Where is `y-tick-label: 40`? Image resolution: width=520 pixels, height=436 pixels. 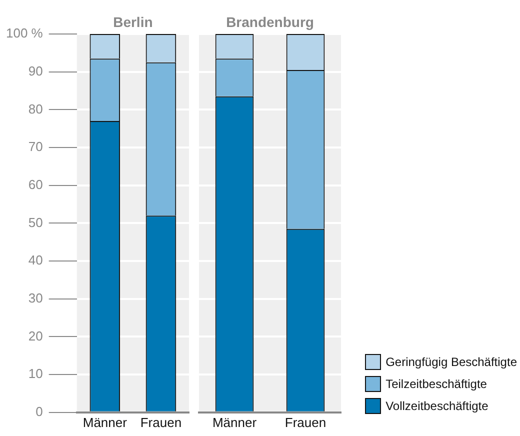
y-tick-label: 40 is located at coordinates (35, 260).